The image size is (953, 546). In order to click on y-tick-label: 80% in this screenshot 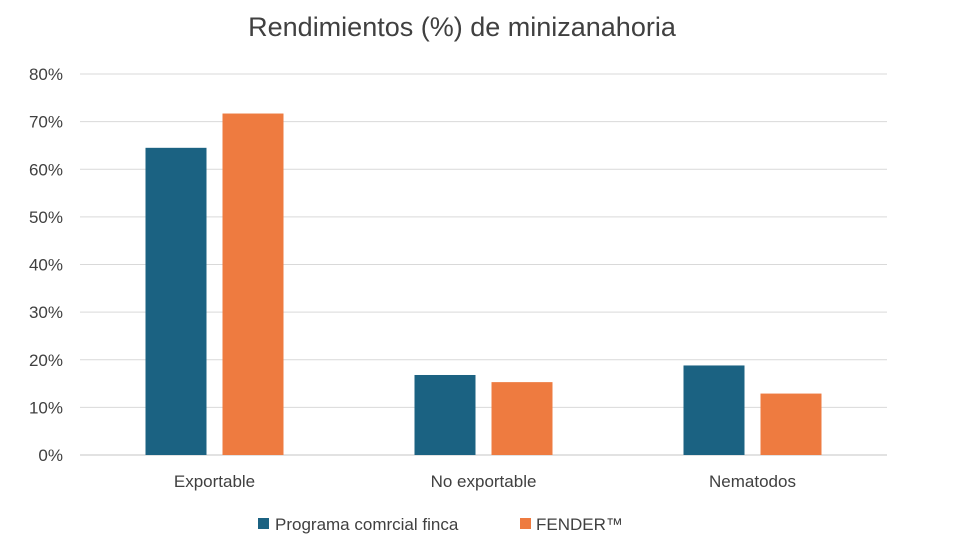, I will do `click(46, 74)`.